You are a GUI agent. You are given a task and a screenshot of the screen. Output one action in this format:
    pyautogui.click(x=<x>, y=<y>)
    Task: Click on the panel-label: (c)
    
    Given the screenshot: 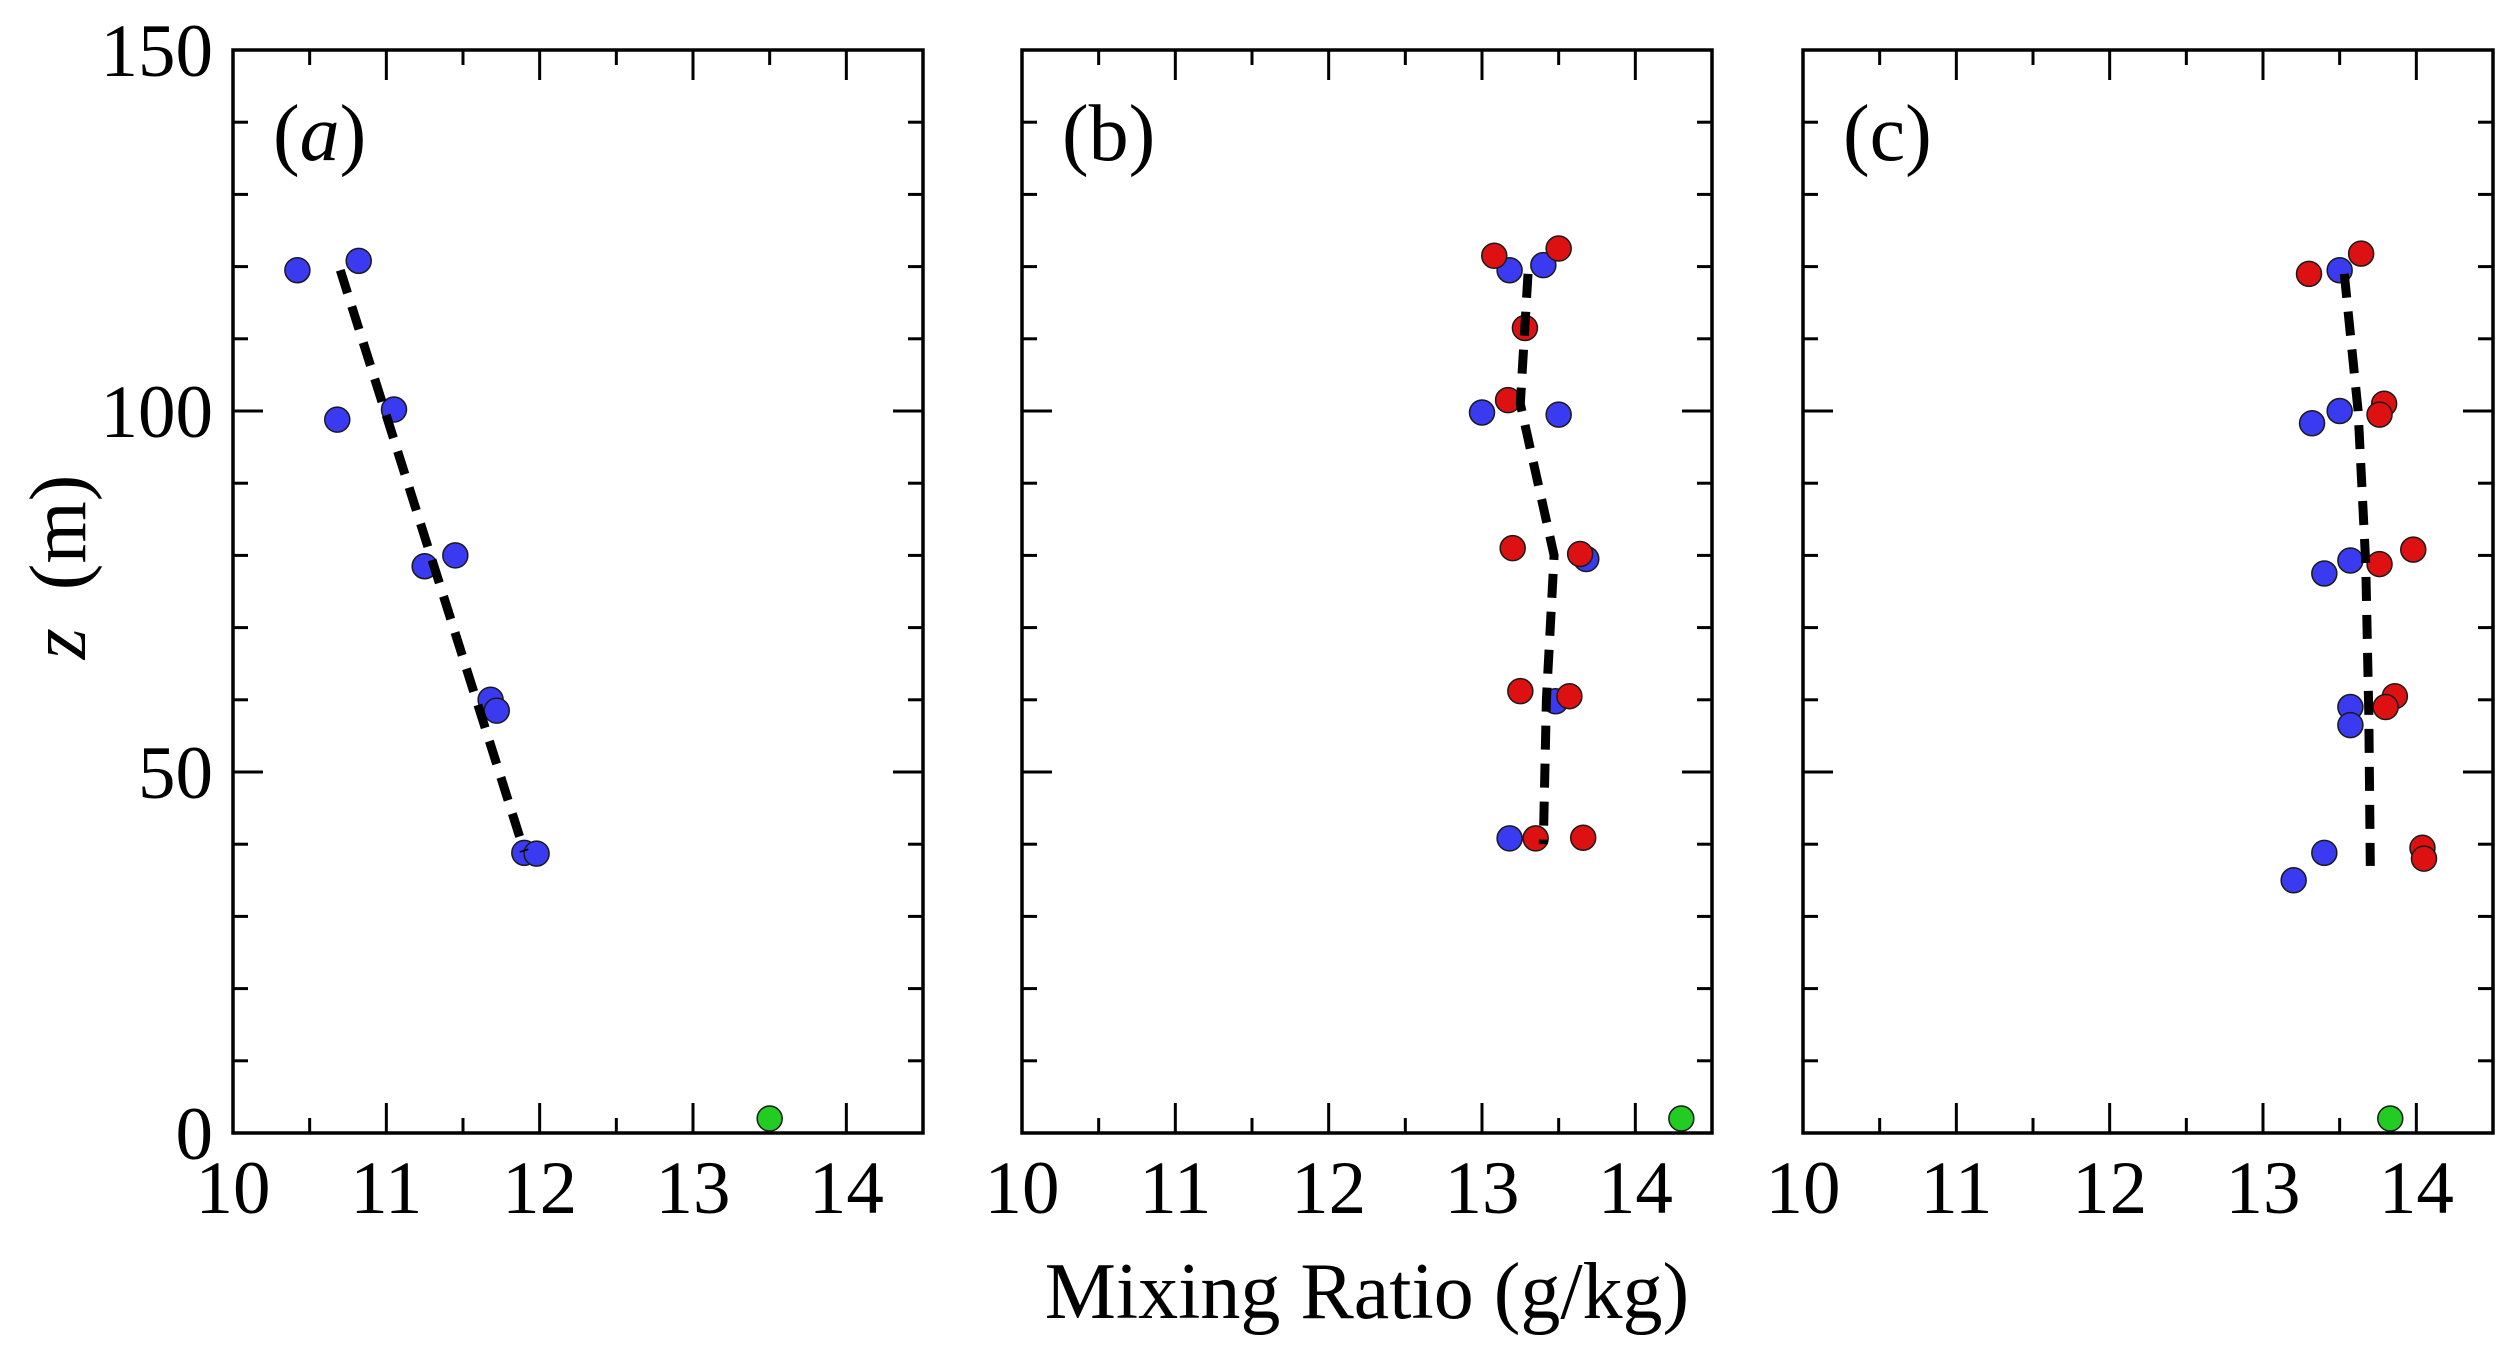 What is the action you would take?
    pyautogui.click(x=1887, y=134)
    